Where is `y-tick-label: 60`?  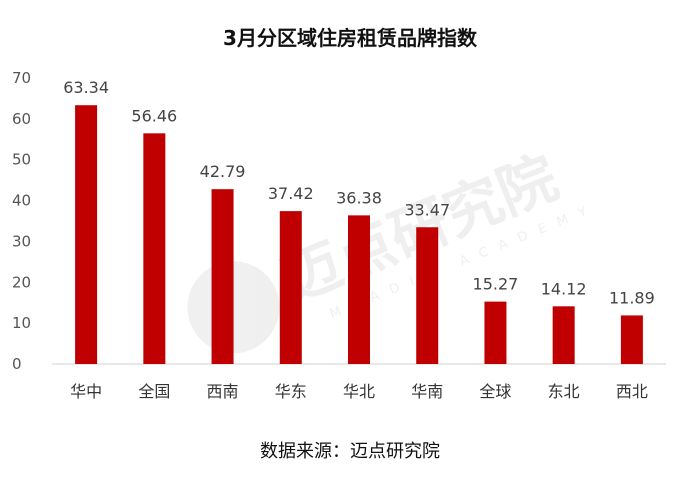
y-tick-label: 60 is located at coordinates (21, 119).